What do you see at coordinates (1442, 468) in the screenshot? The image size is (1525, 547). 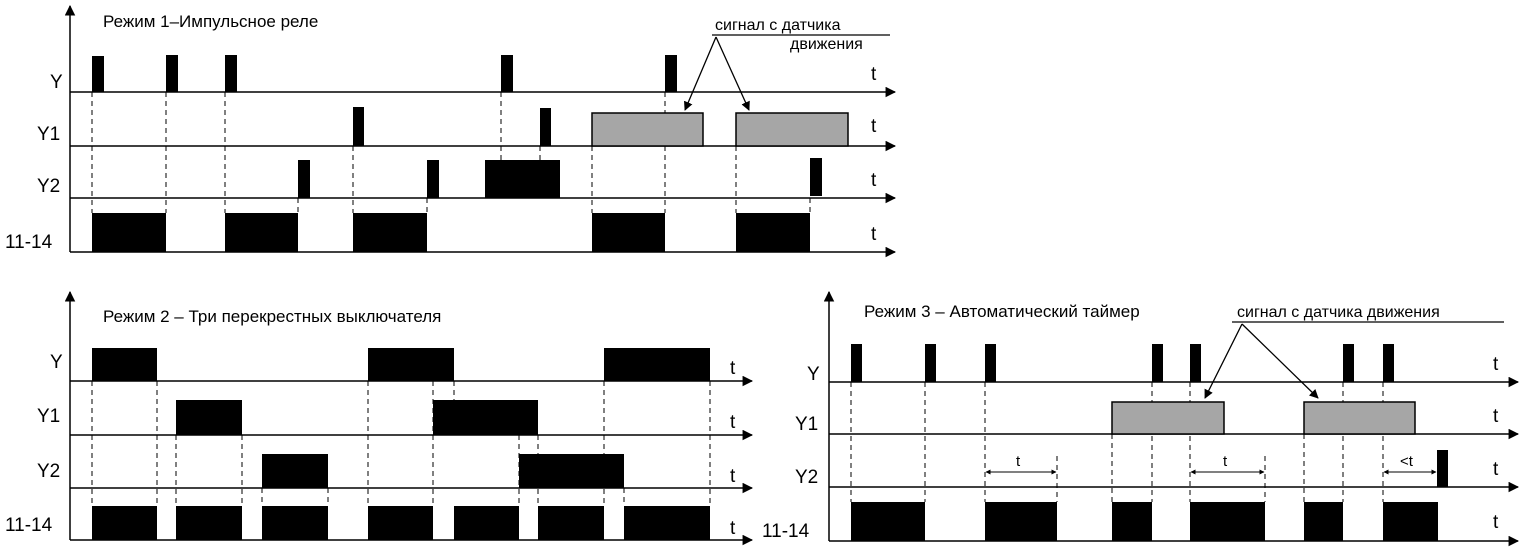 I see `mode3-y2-pulses` at bounding box center [1442, 468].